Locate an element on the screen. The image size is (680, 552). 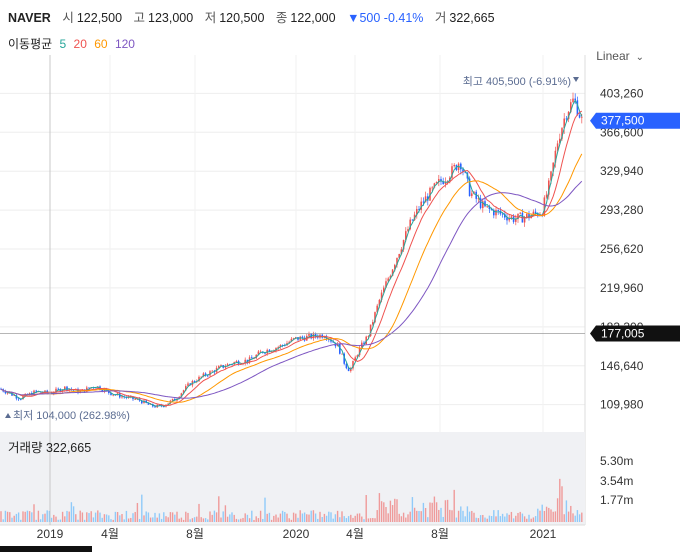
price-tick-label: 403,260 is located at coordinates (622, 93).